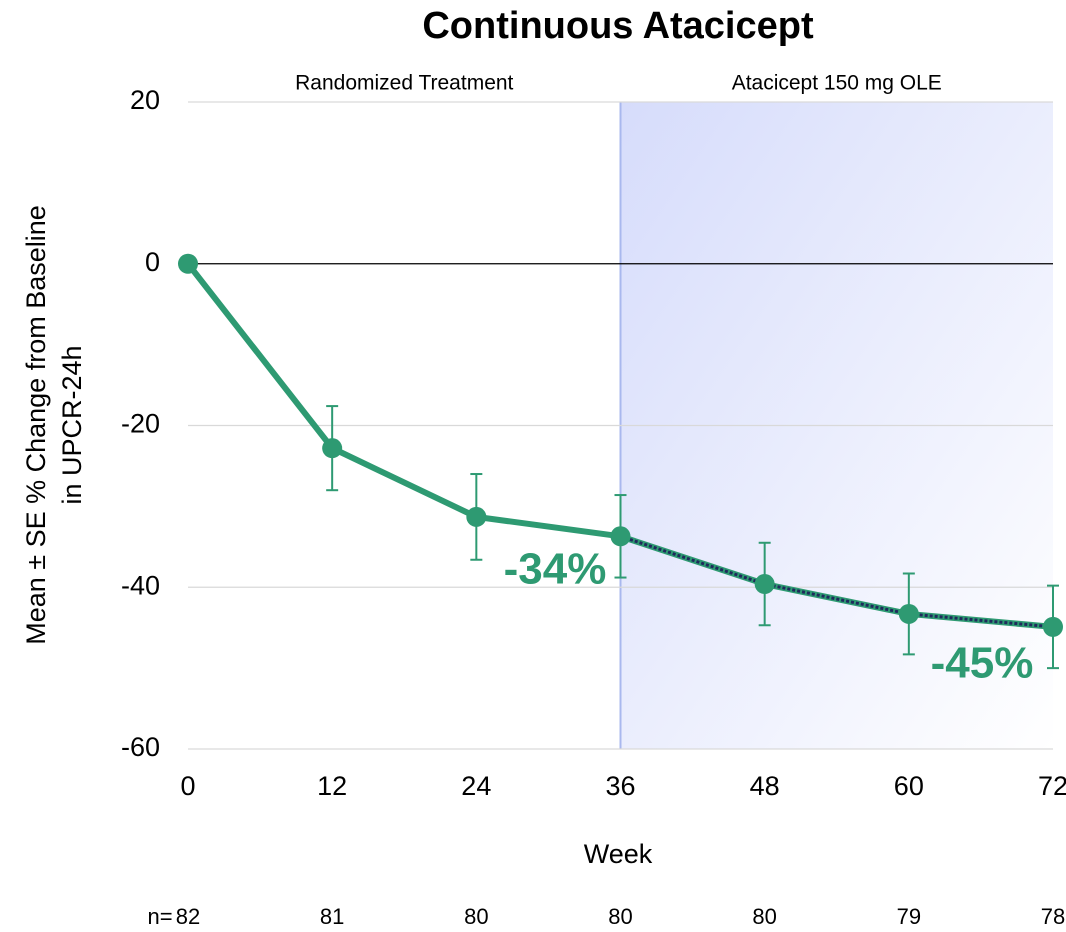 The height and width of the screenshot is (932, 1066). What do you see at coordinates (982, 663) in the screenshot?
I see `annotation: -45%` at bounding box center [982, 663].